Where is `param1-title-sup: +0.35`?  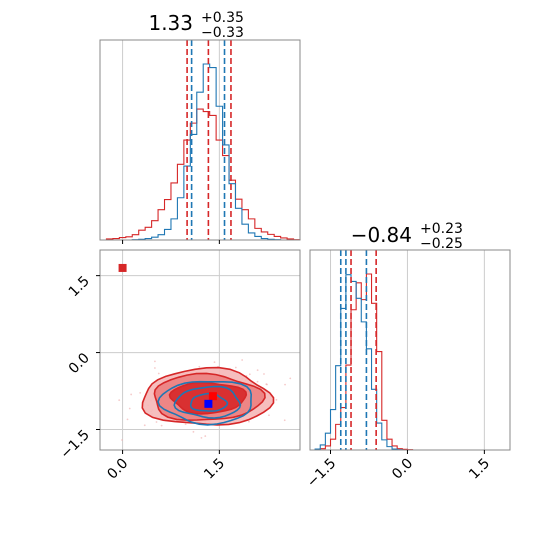
param1-title-sup: +0.35 is located at coordinates (222, 18).